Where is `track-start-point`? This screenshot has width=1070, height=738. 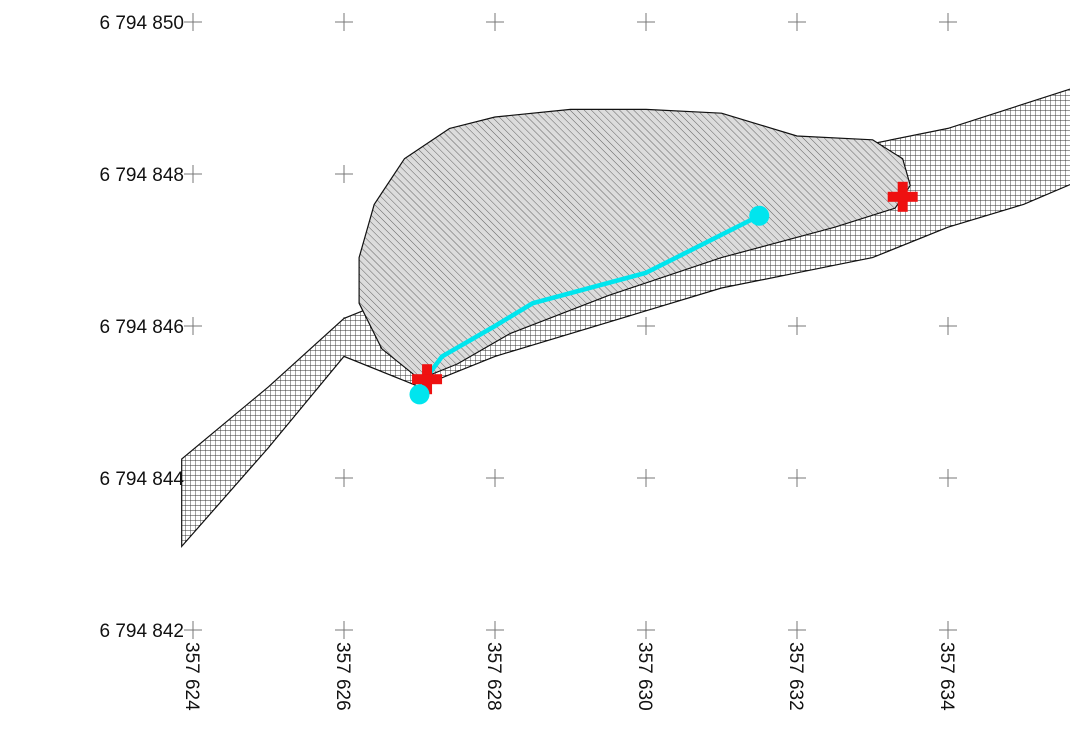
track-start-point is located at coordinates (419, 394).